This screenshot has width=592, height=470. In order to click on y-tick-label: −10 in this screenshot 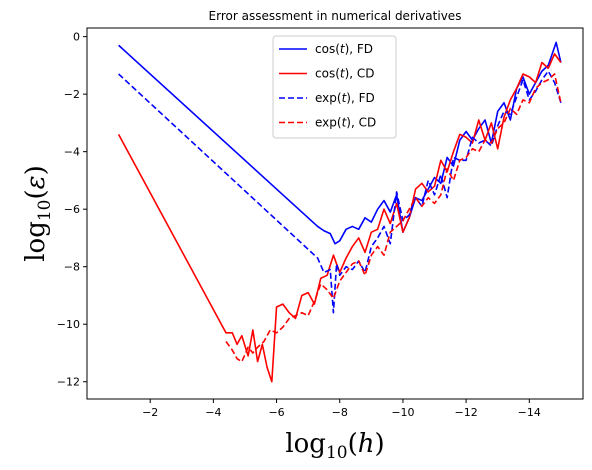, I will do `click(68, 324)`.